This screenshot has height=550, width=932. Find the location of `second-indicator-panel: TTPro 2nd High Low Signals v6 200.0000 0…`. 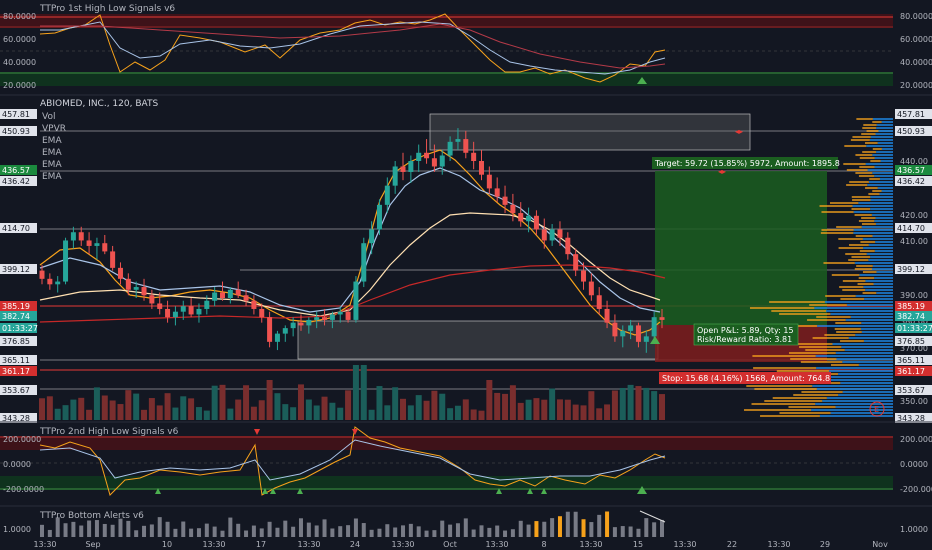

second-indicator-panel: TTPro 2nd High Low Signals v6 200.0000 0… is located at coordinates (466, 461).